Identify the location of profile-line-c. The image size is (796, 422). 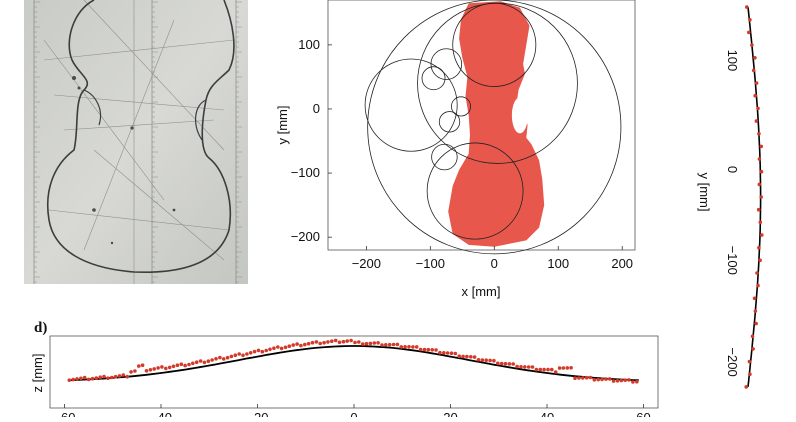
(754, 197).